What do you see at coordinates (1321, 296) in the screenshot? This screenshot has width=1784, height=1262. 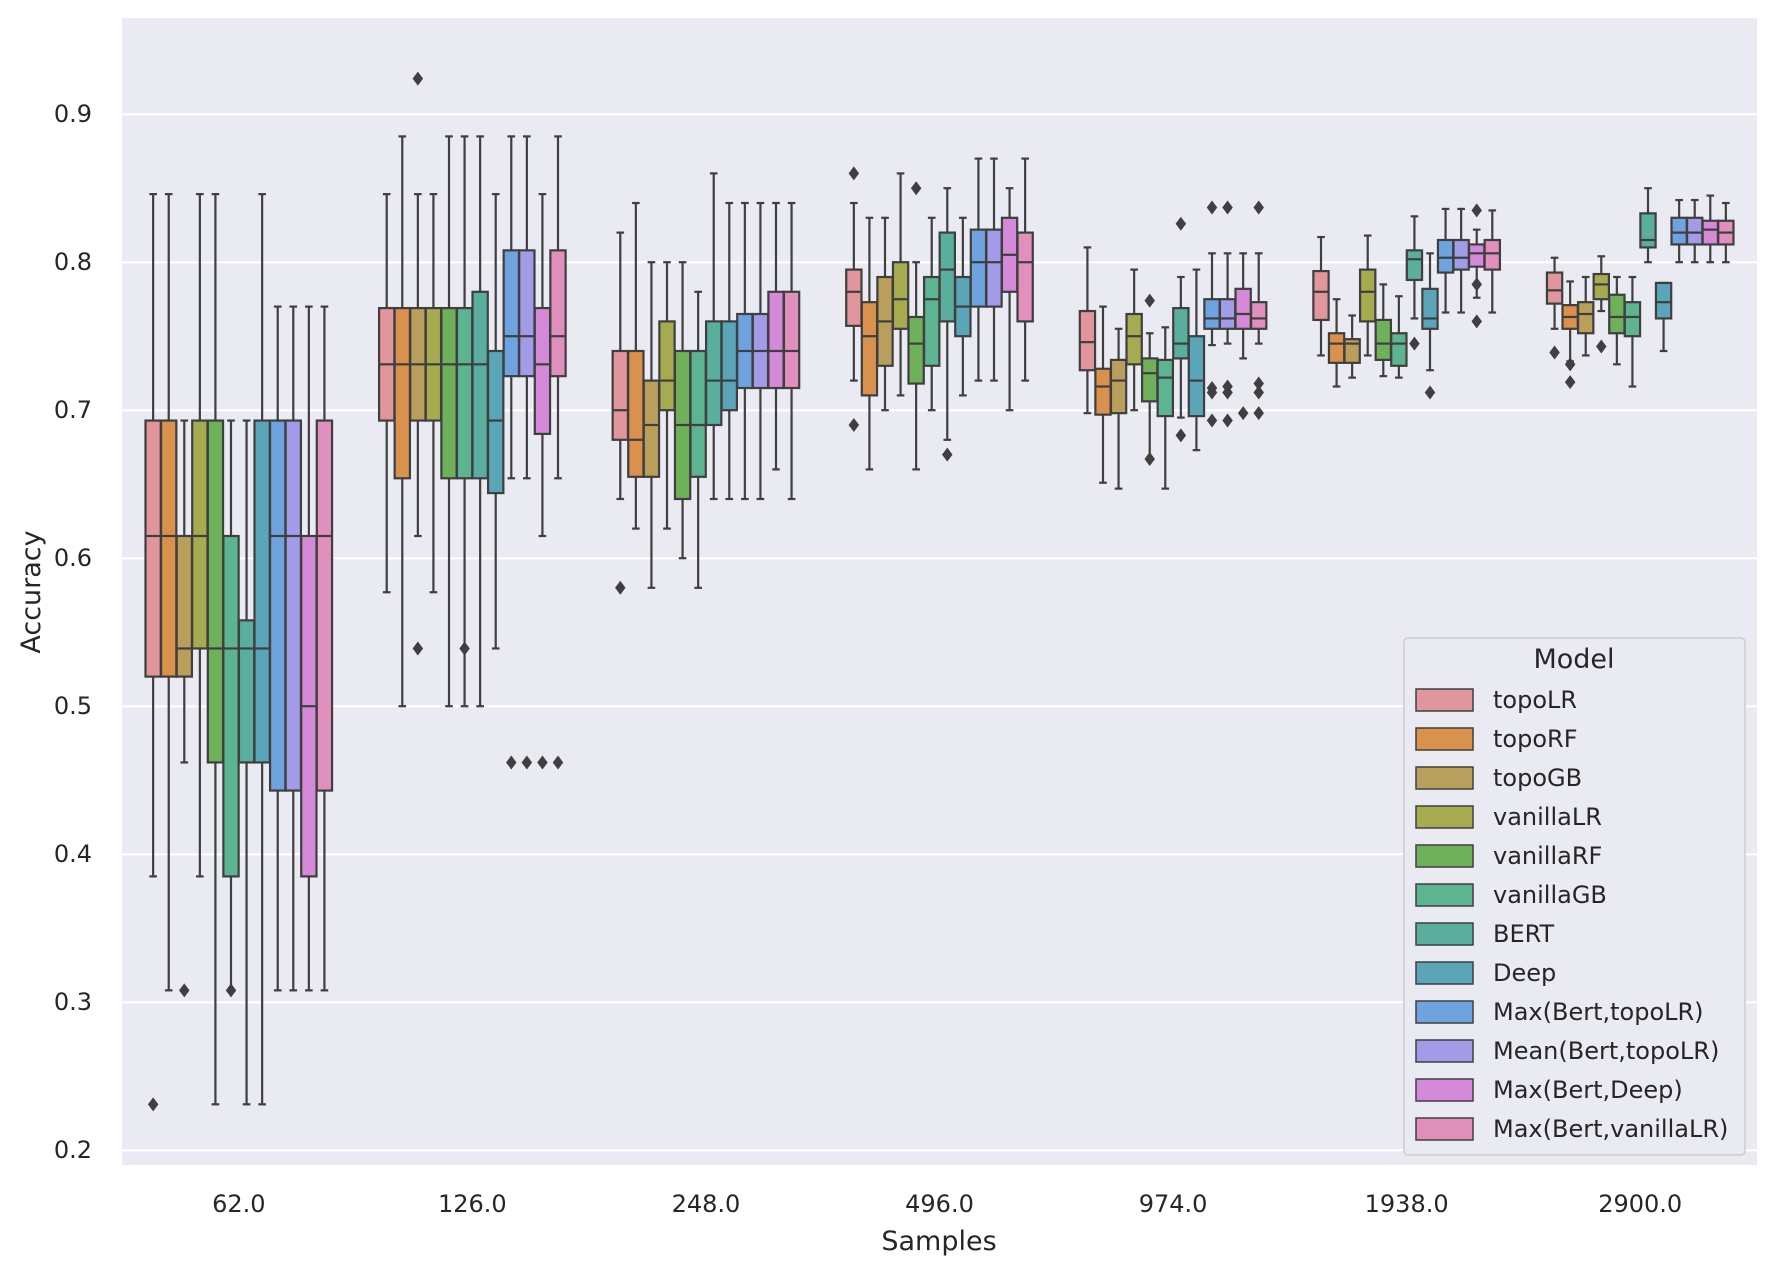 I see `box-topoLR-1938.0` at bounding box center [1321, 296].